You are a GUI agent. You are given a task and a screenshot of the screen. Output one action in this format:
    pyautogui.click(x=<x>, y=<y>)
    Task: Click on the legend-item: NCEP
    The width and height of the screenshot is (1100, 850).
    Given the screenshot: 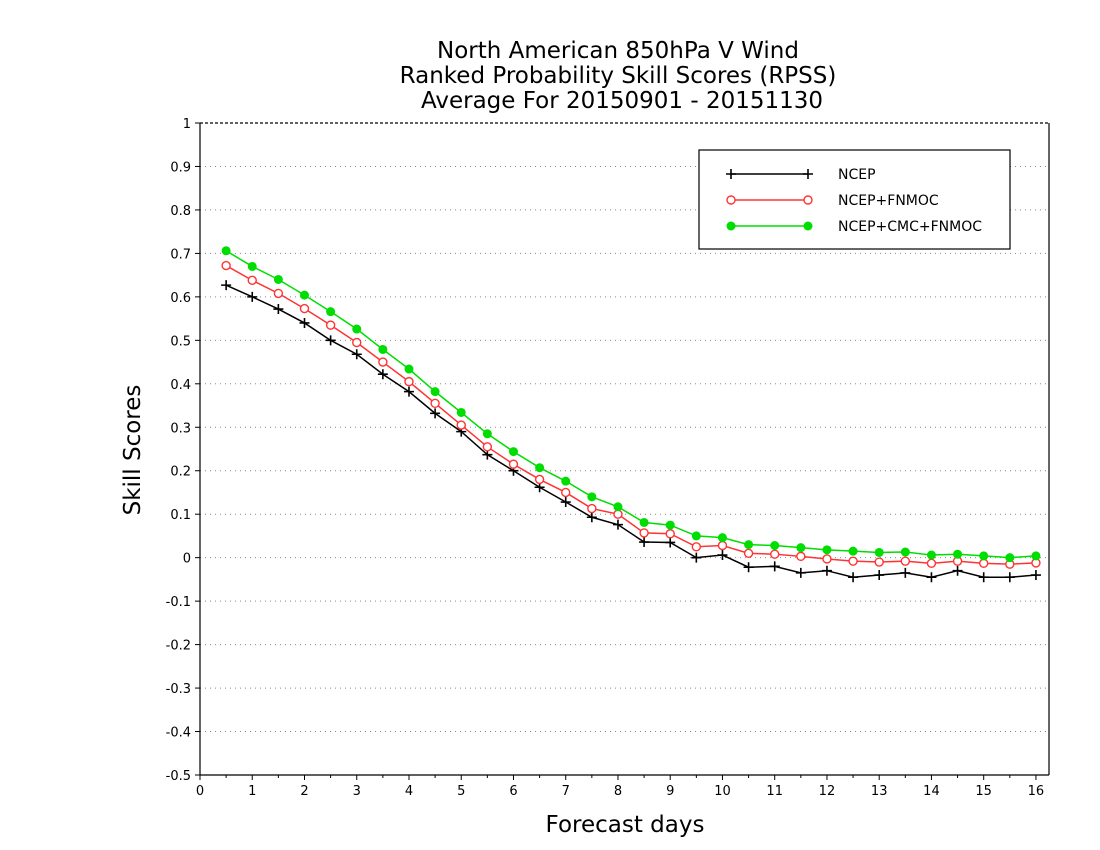 What is the action you would take?
    pyautogui.click(x=801, y=175)
    